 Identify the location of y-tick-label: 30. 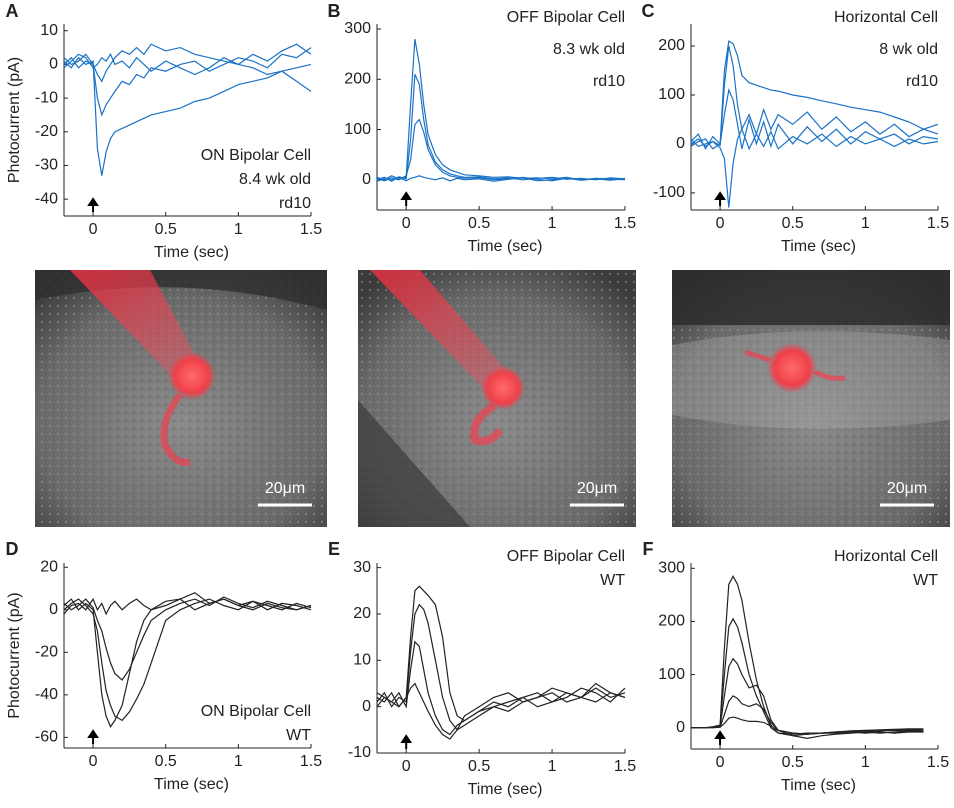
(362, 567).